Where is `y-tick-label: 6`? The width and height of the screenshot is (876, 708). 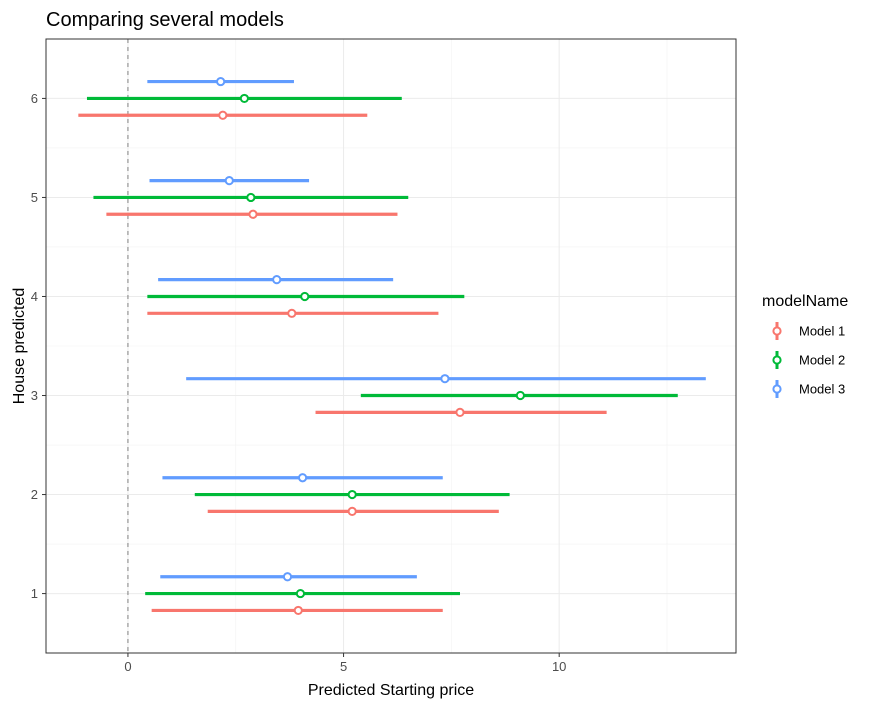 y-tick-label: 6 is located at coordinates (34, 98).